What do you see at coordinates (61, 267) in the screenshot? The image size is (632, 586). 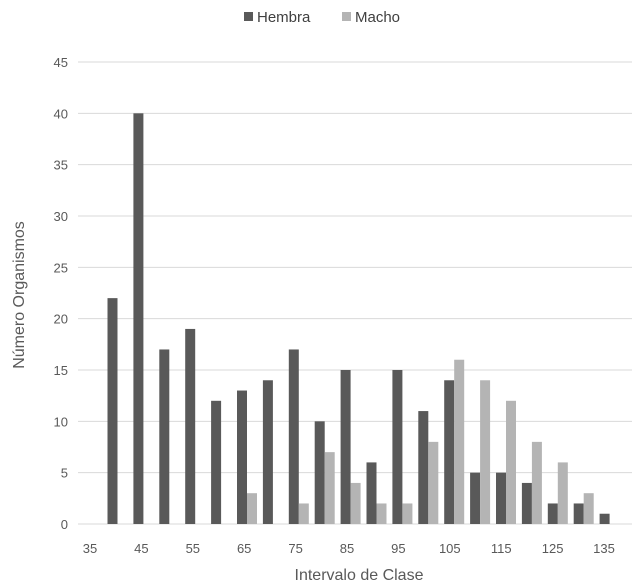 I see `y-tick-label: 25` at bounding box center [61, 267].